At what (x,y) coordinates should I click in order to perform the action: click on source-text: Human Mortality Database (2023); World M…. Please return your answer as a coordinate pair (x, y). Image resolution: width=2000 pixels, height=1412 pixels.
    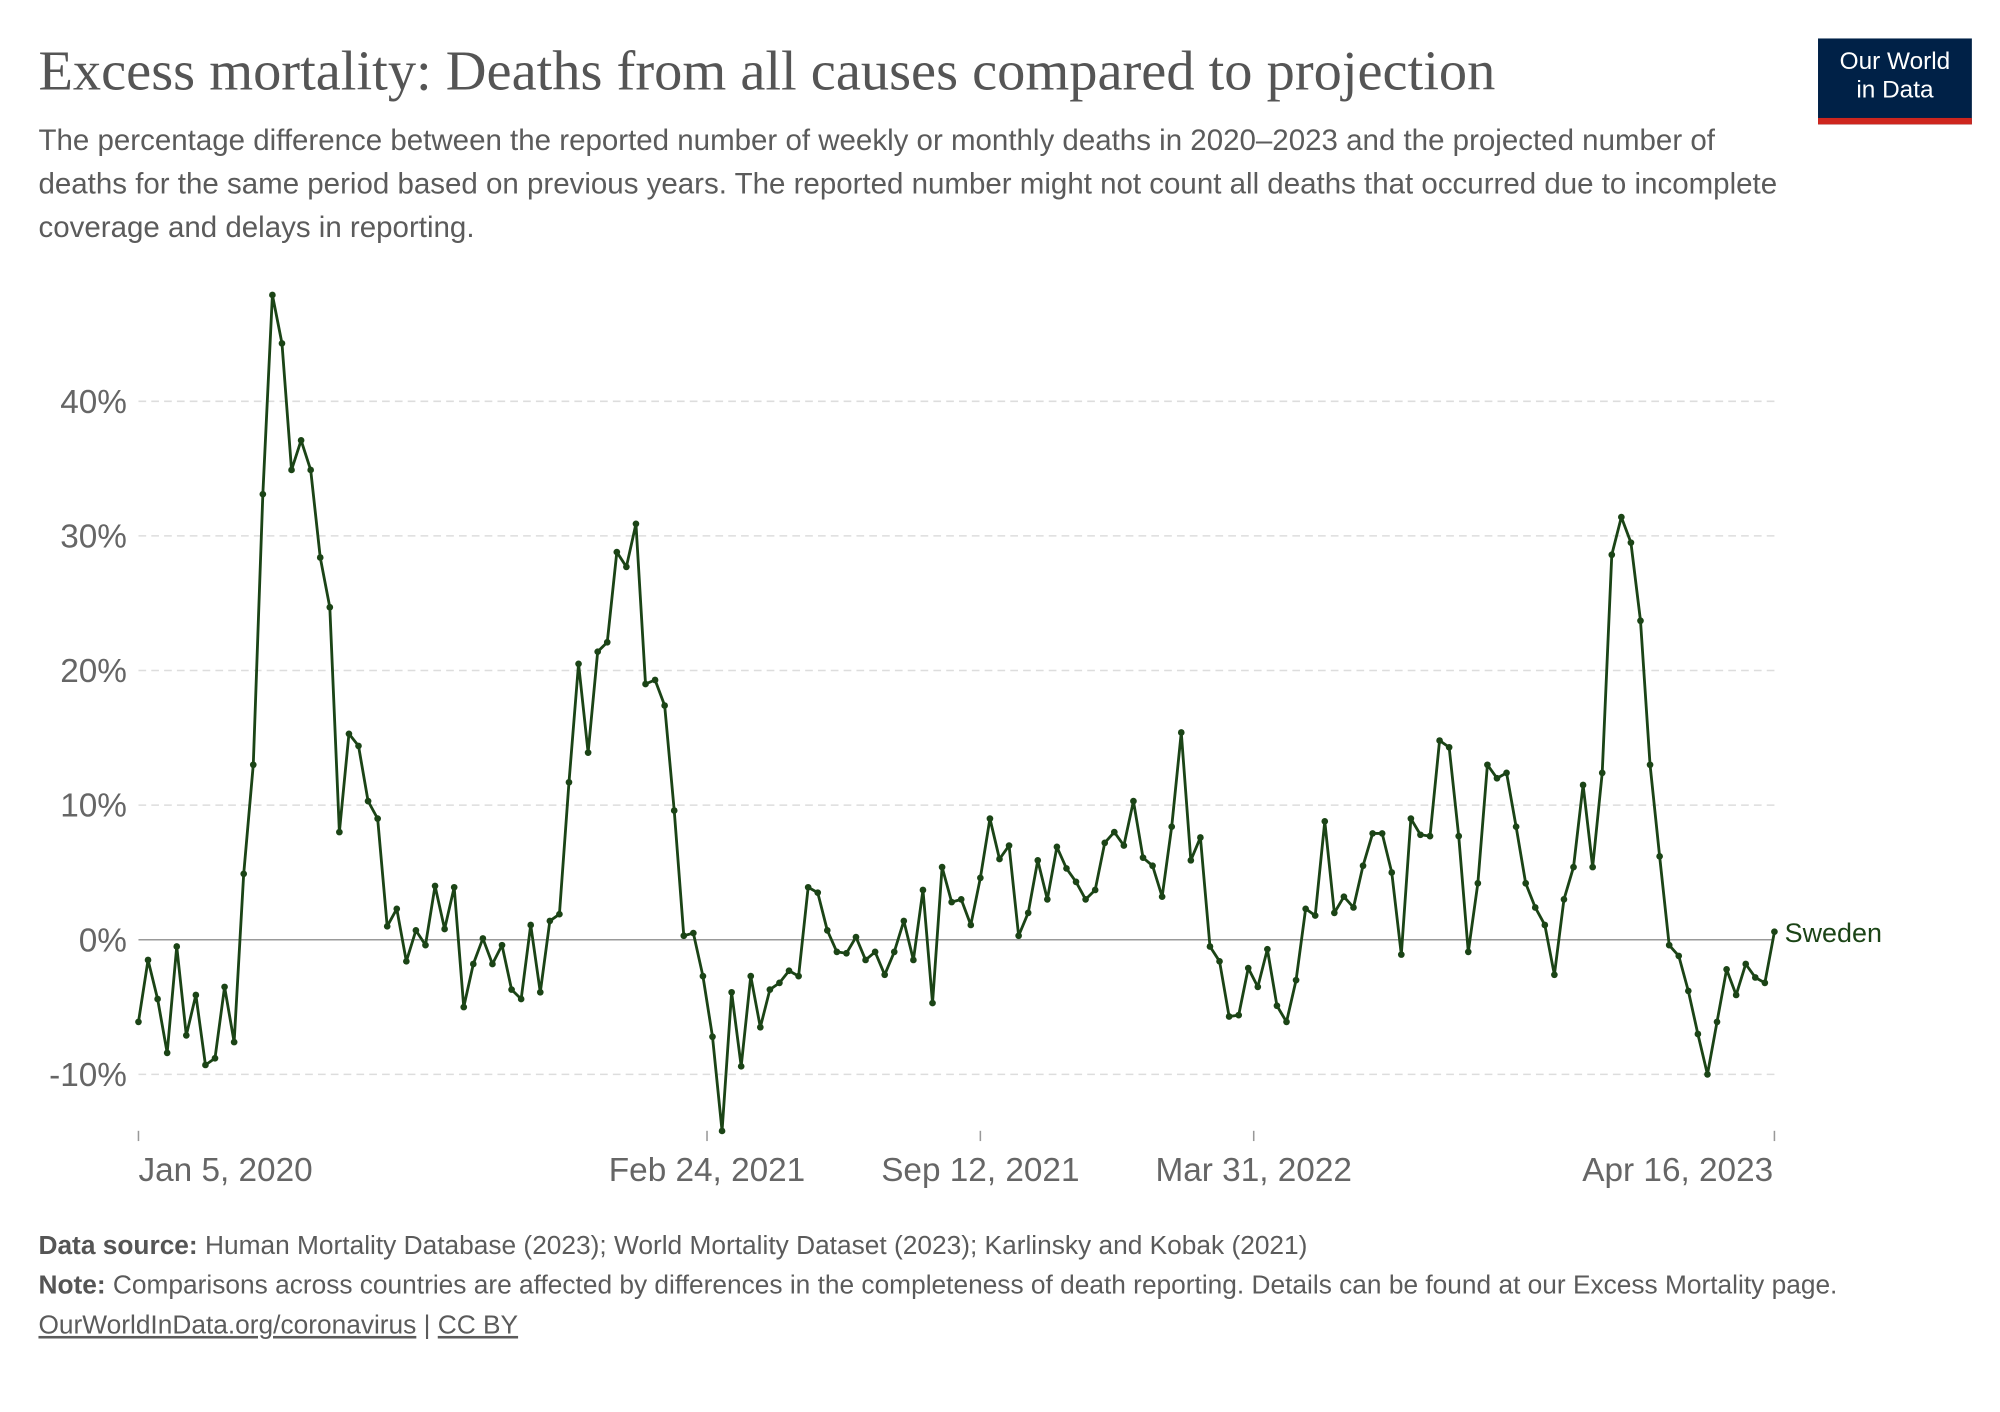
    Looking at the image, I should click on (752, 1245).